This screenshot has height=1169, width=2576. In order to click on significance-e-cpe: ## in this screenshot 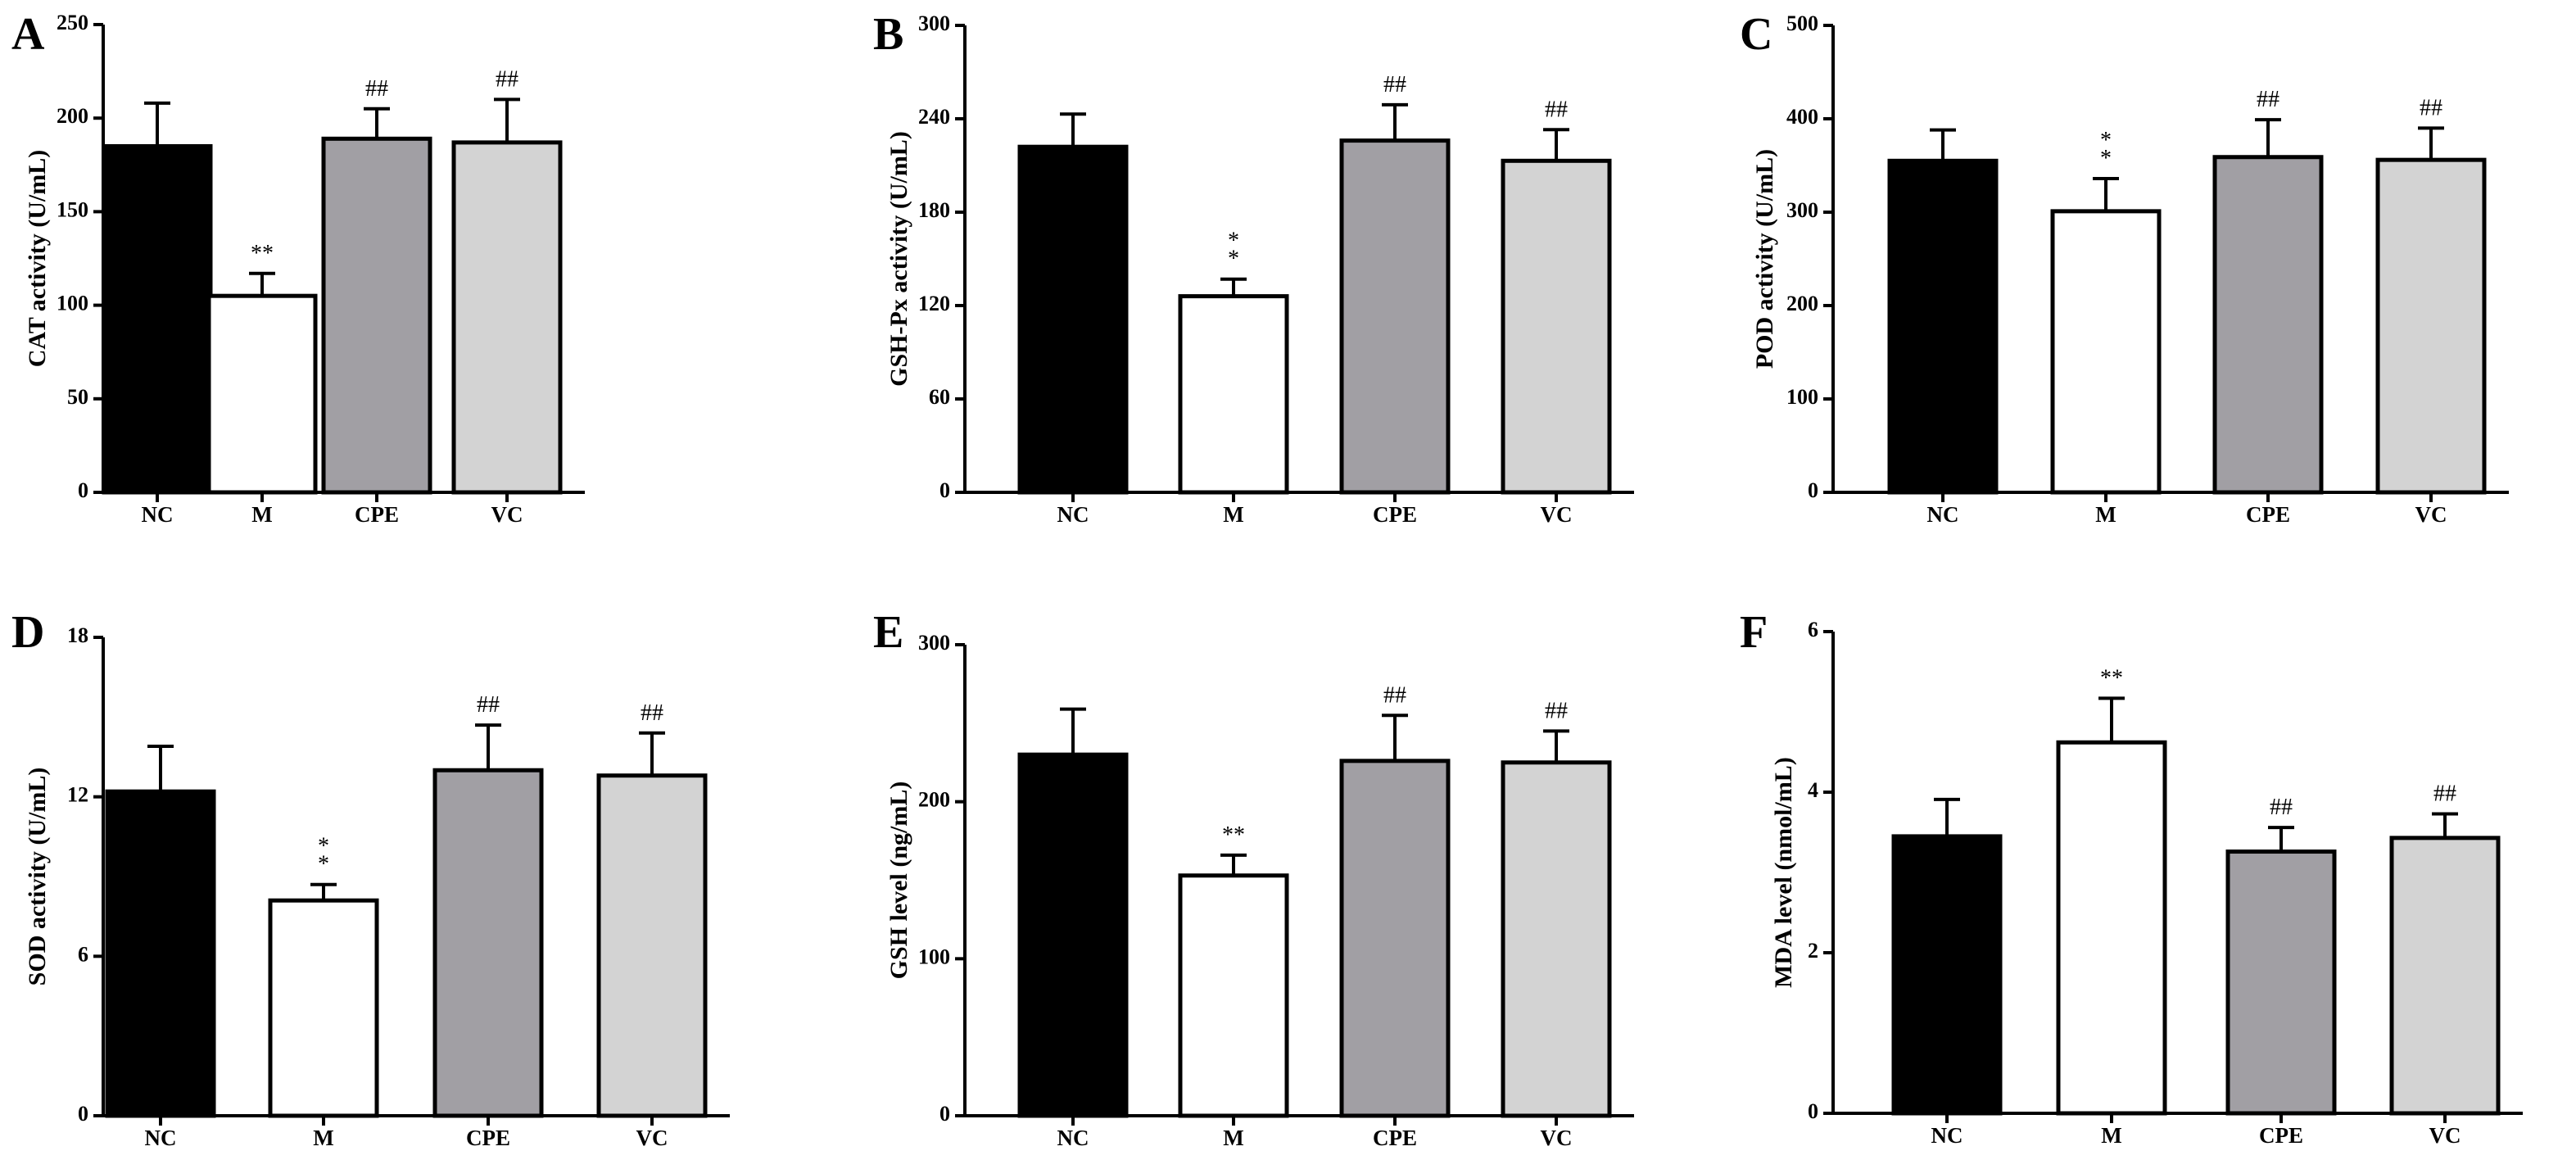, I will do `click(1394, 695)`.